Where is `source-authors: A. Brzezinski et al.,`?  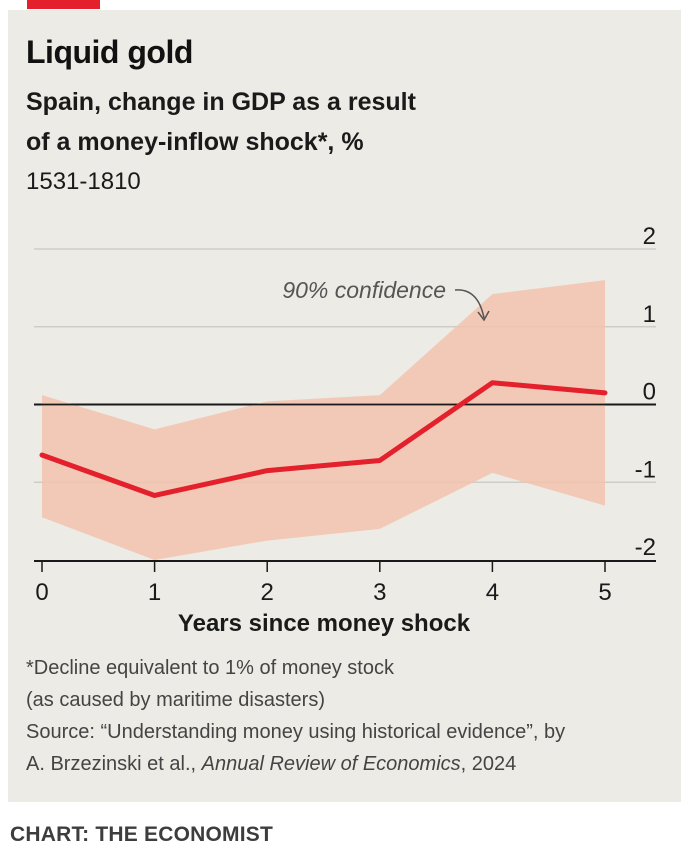
source-authors: A. Brzezinski et al., is located at coordinates (114, 764).